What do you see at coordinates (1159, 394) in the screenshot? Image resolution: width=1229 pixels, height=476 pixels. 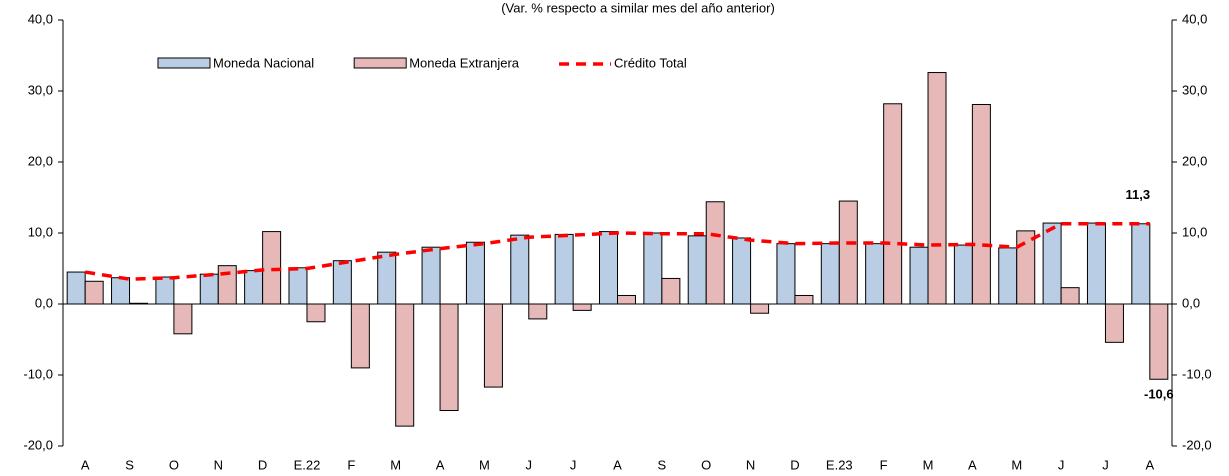 I see `data-label: -10,6` at bounding box center [1159, 394].